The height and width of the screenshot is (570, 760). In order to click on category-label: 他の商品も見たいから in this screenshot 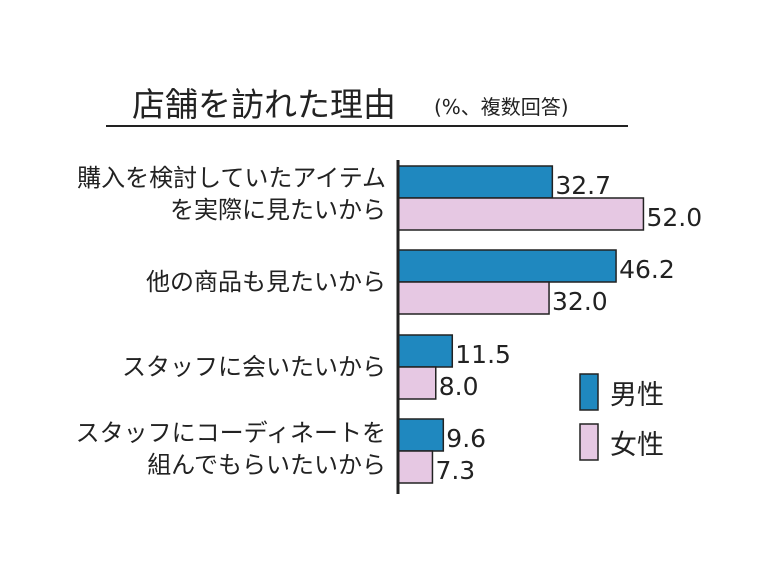, I will do `click(266, 282)`.